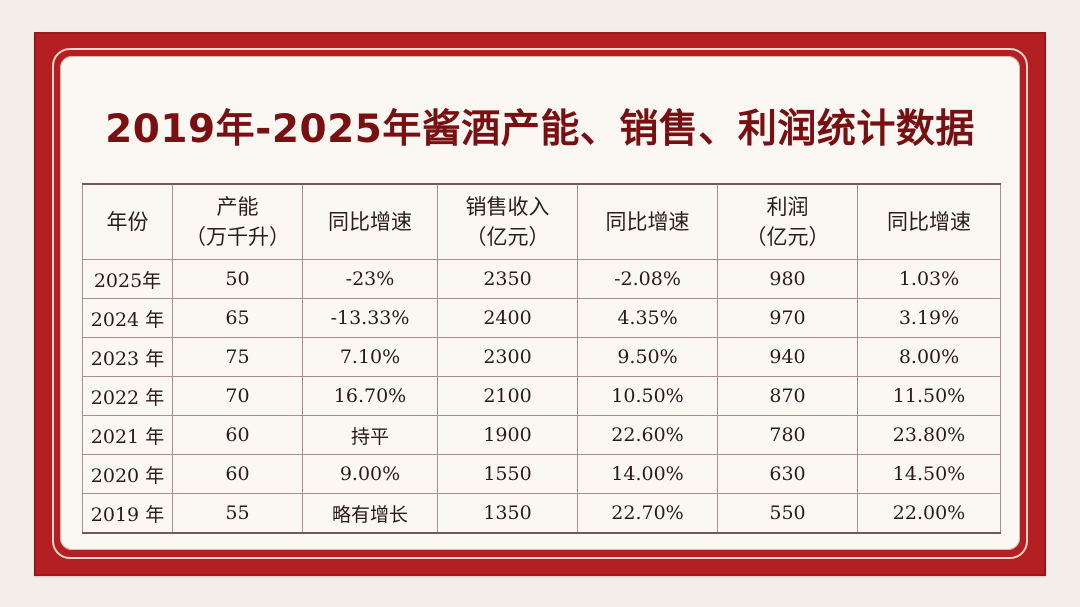 The image size is (1080, 607). I want to click on cell-capacity: 55, so click(237, 513).